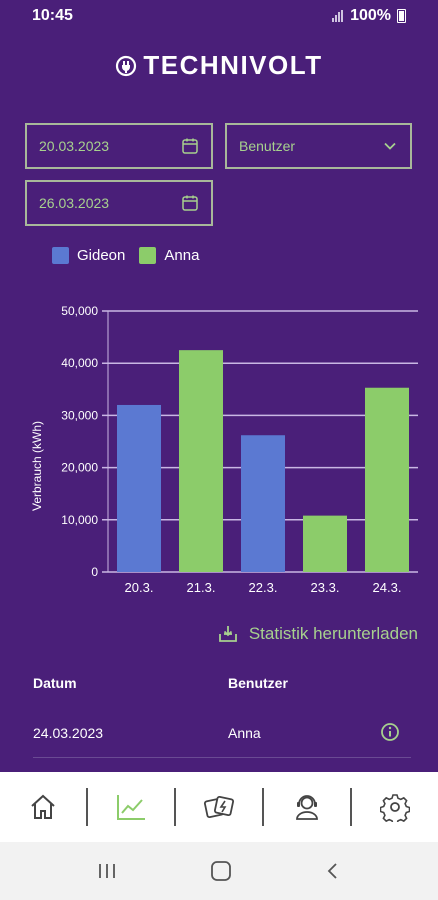 This screenshot has width=438, height=900. What do you see at coordinates (182, 255) in the screenshot?
I see `legend-label: Anna` at bounding box center [182, 255].